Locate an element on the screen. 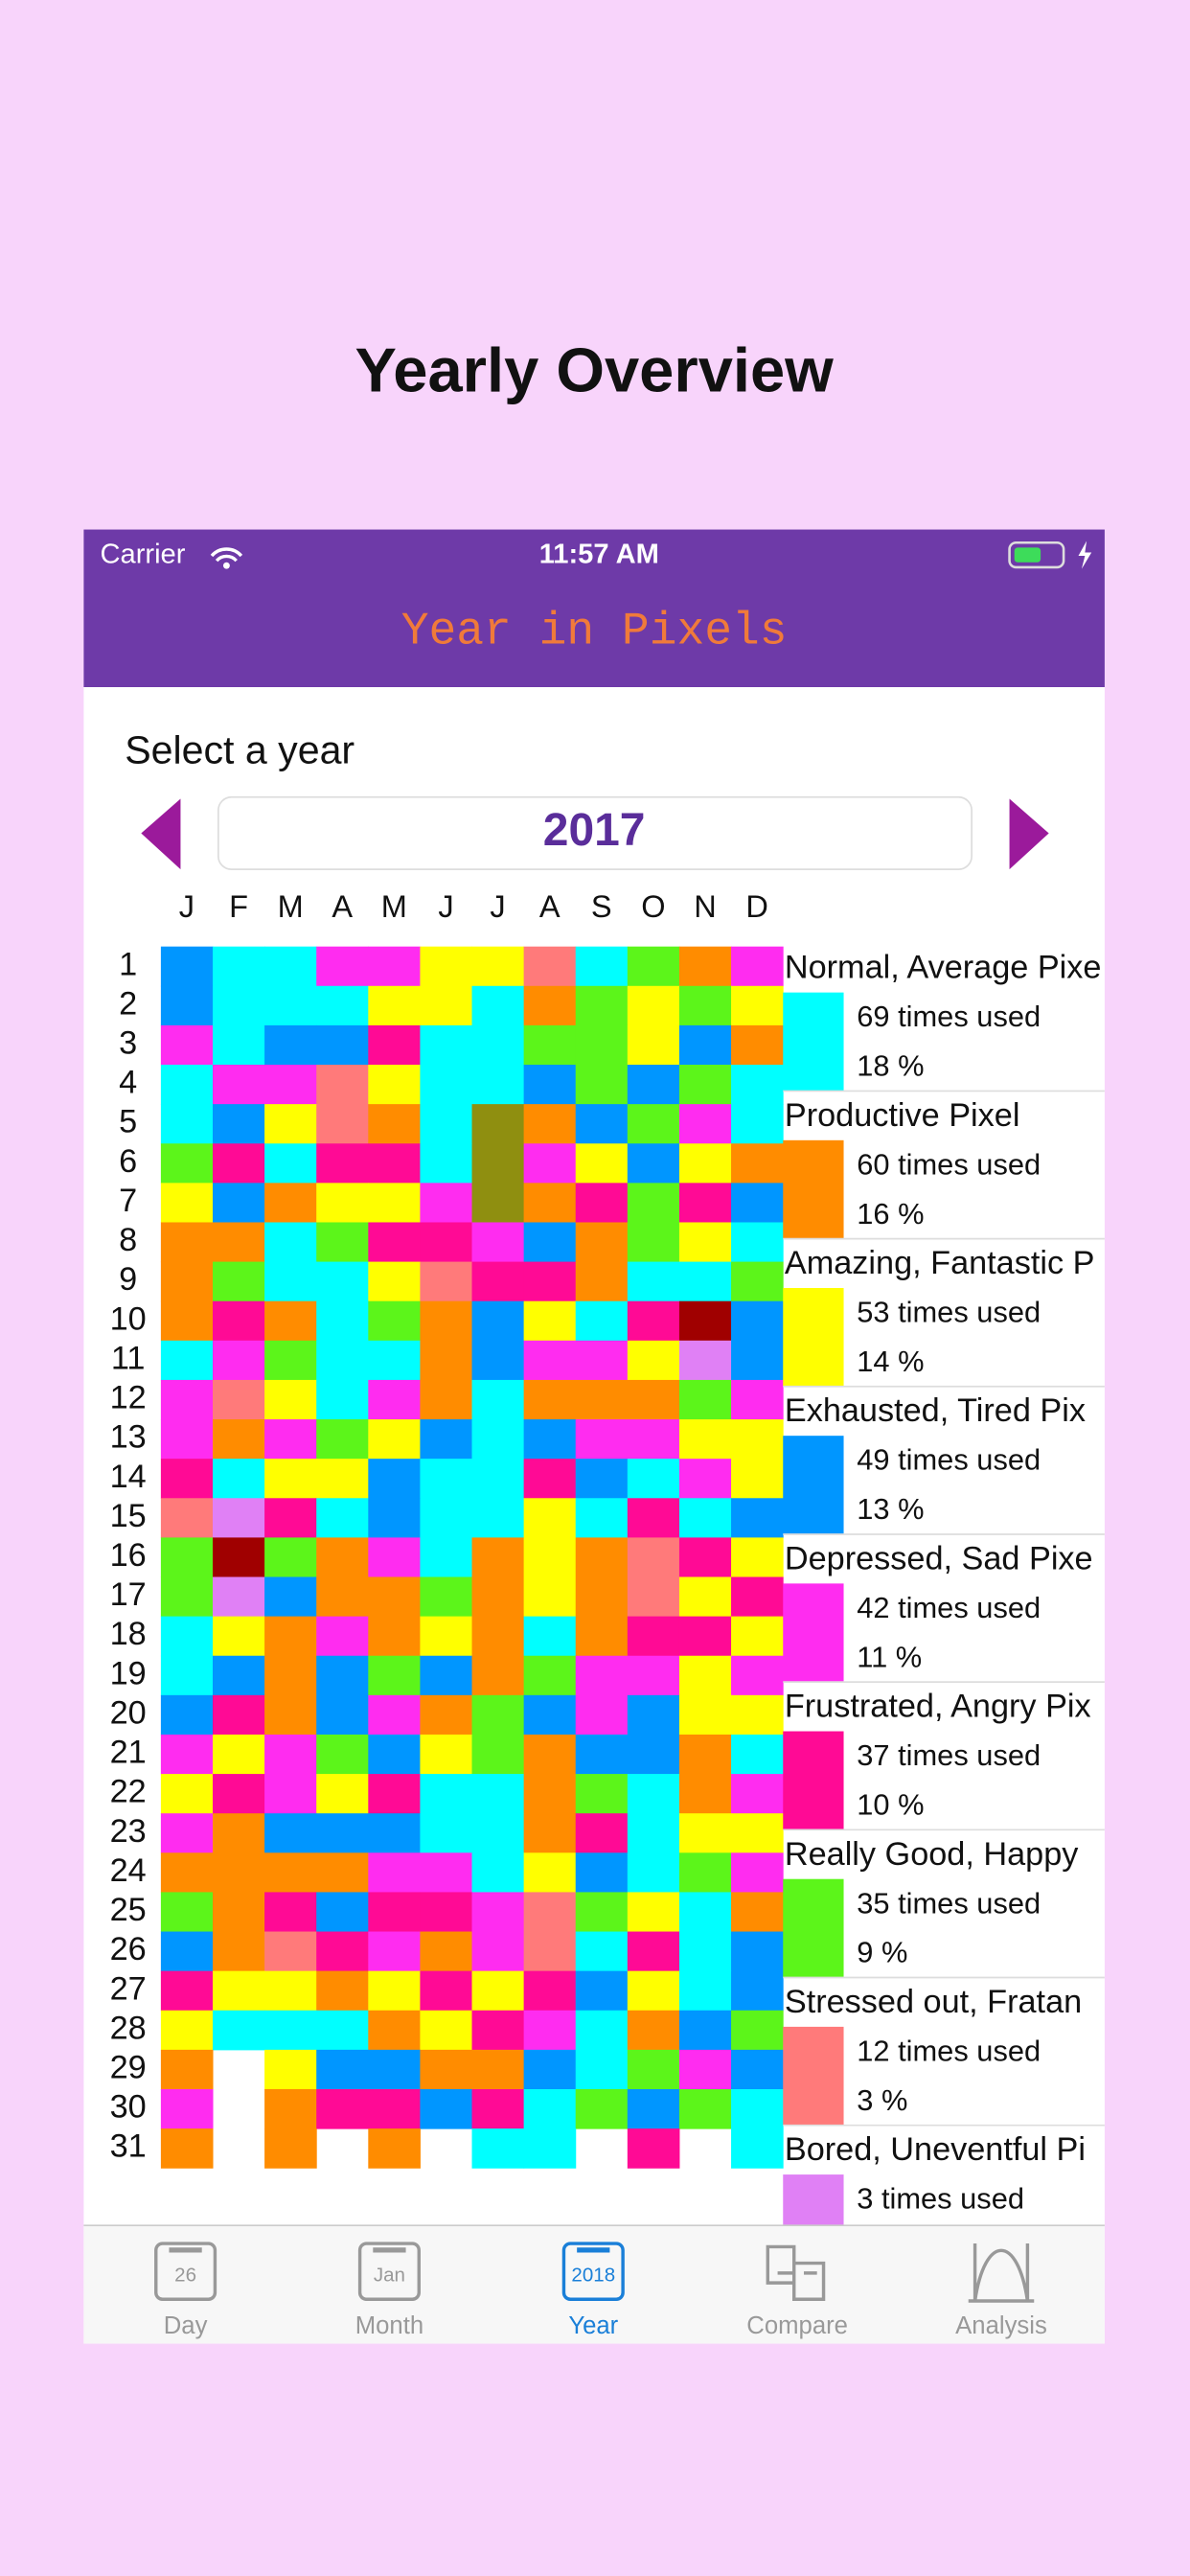  day-label: 10 is located at coordinates (128, 1318).